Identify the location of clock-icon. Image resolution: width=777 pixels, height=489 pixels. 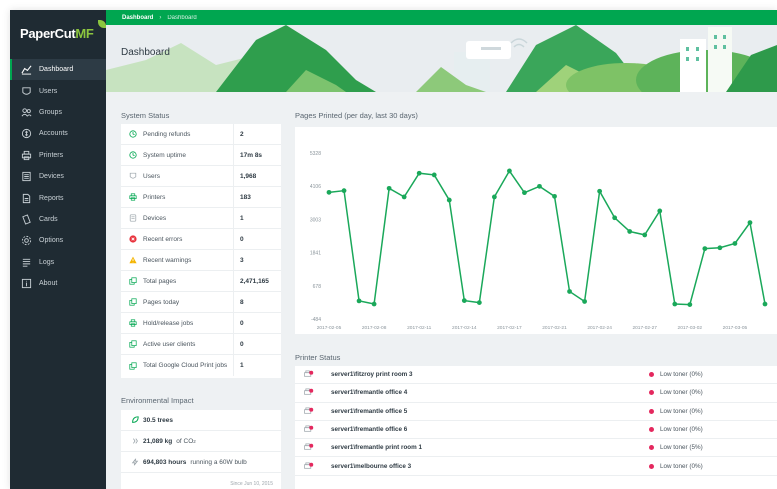
(130, 134).